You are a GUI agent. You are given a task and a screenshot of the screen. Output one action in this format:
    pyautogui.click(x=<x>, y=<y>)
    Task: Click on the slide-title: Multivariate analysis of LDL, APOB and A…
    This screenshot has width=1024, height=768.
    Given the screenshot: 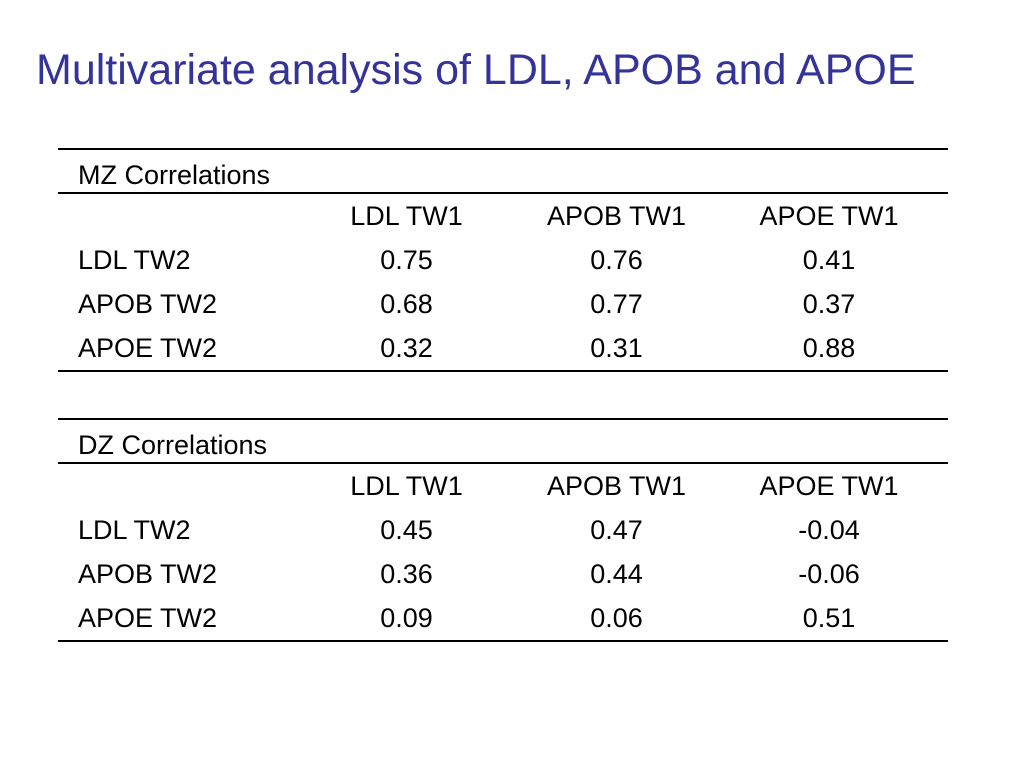 What is the action you would take?
    pyautogui.click(x=476, y=70)
    